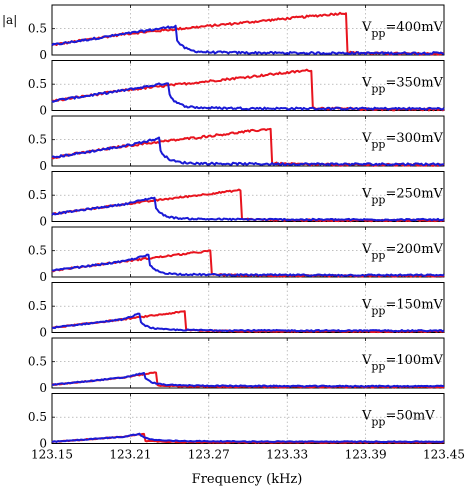 This screenshot has height=487, width=471. I want to click on x-tick-label: 123.15, so click(52, 455).